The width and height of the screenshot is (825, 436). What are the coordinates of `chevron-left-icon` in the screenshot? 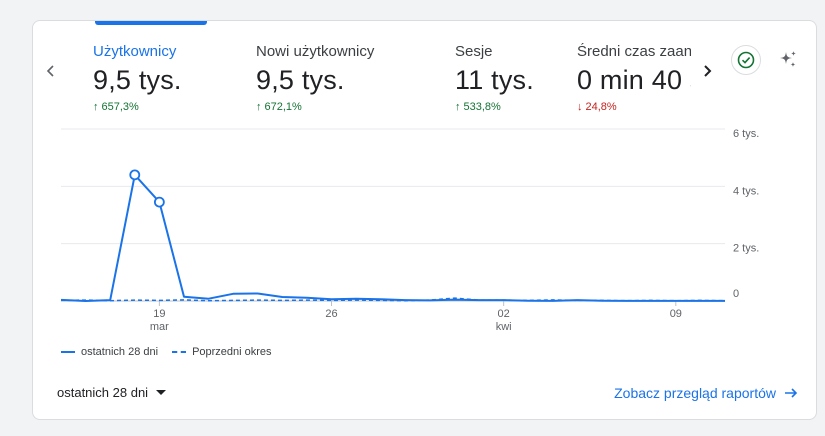 It's located at (50, 71).